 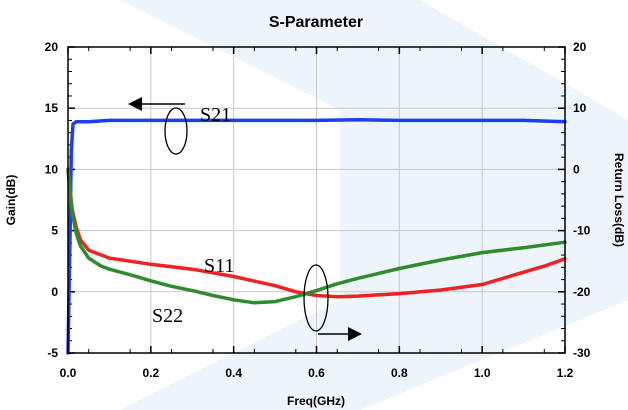 I want to click on y2-tick-label: 20, so click(x=580, y=47).